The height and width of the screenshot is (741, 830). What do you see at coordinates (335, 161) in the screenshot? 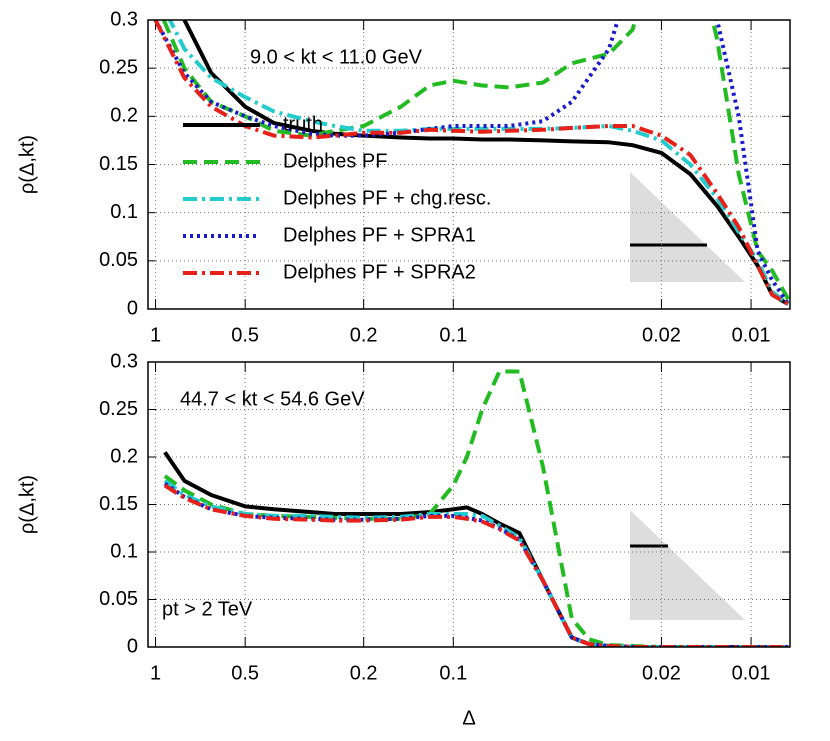
I see `legend-label: Delphes PF` at bounding box center [335, 161].